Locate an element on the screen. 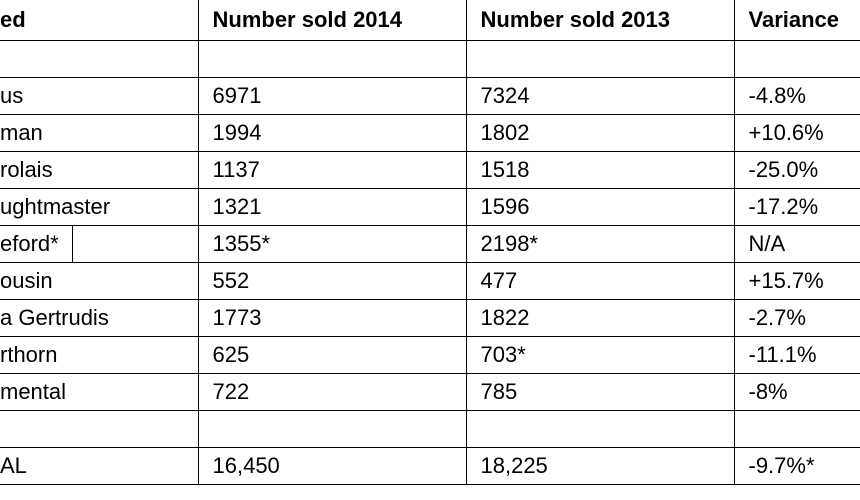 The width and height of the screenshot is (860, 500). cell: -17.2% is located at coordinates (796, 207).